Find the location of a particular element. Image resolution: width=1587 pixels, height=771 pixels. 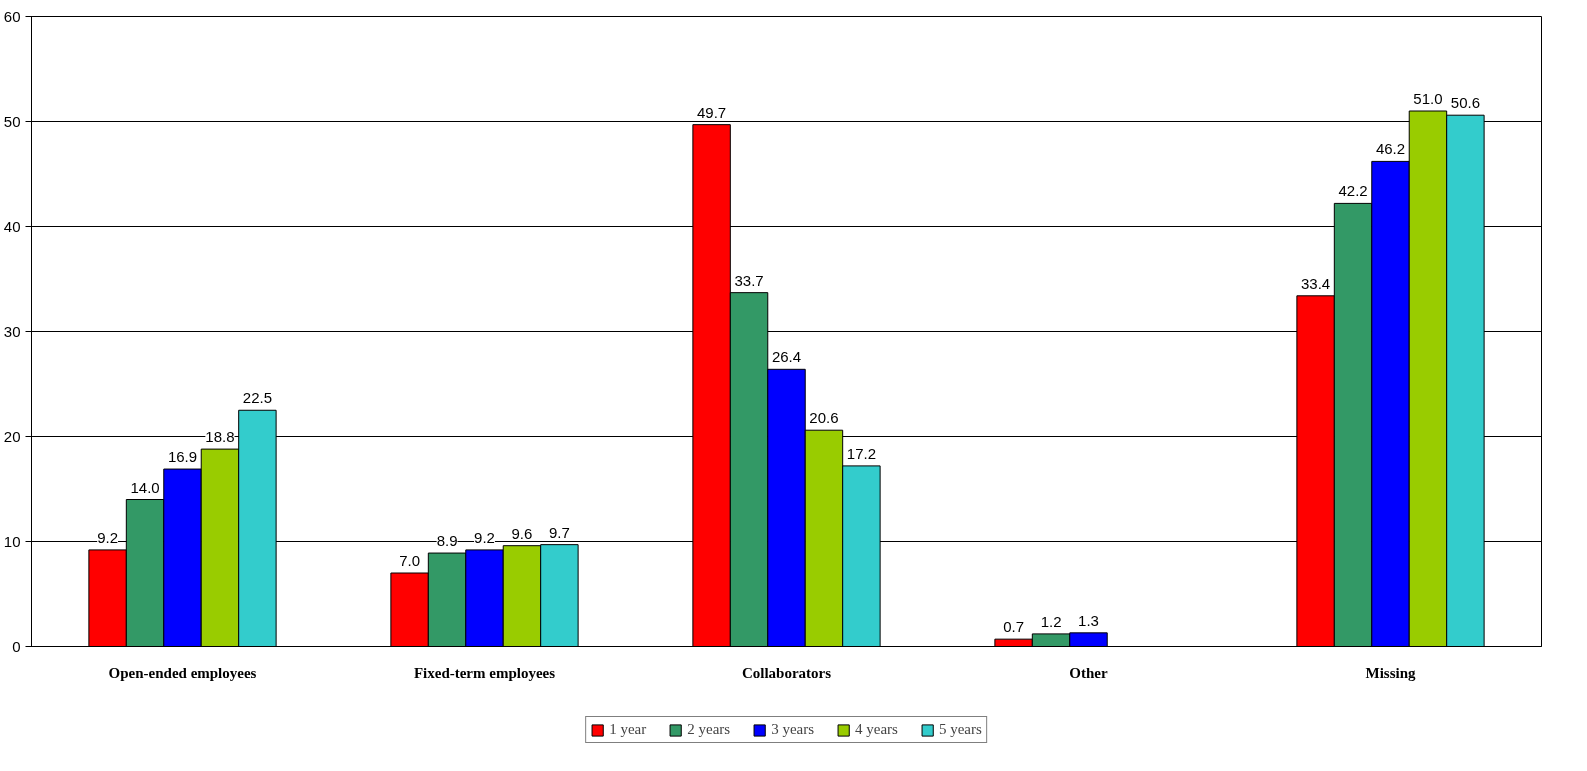

legend-label: 5 years is located at coordinates (960, 729).